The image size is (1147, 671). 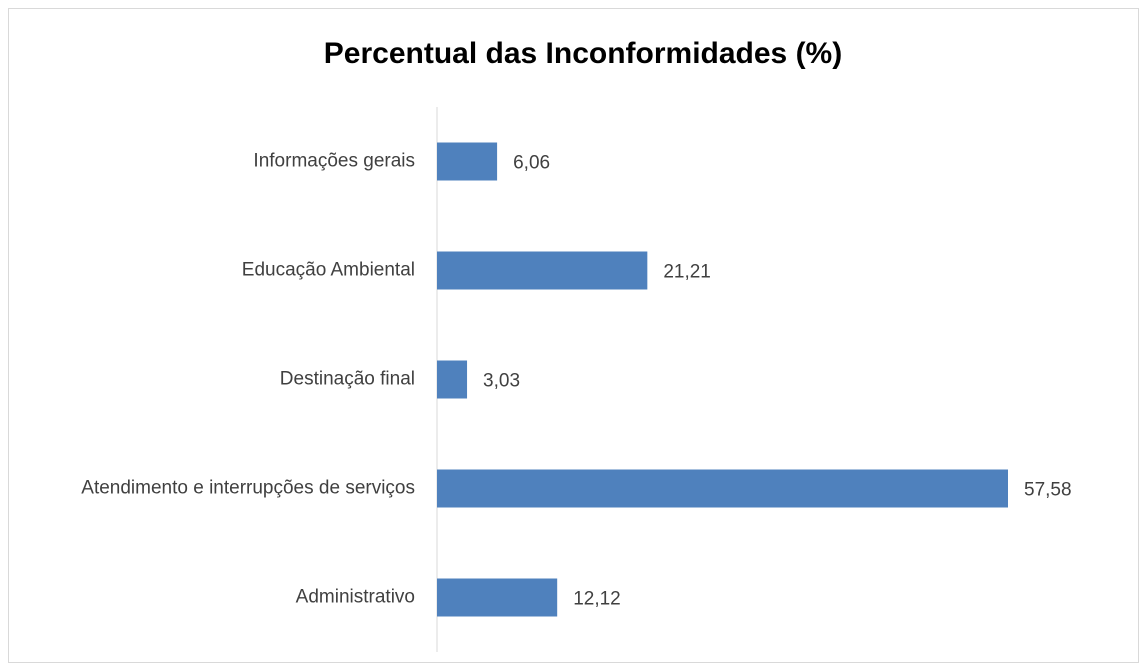 I want to click on data-label: 57,58, so click(x=1048, y=490).